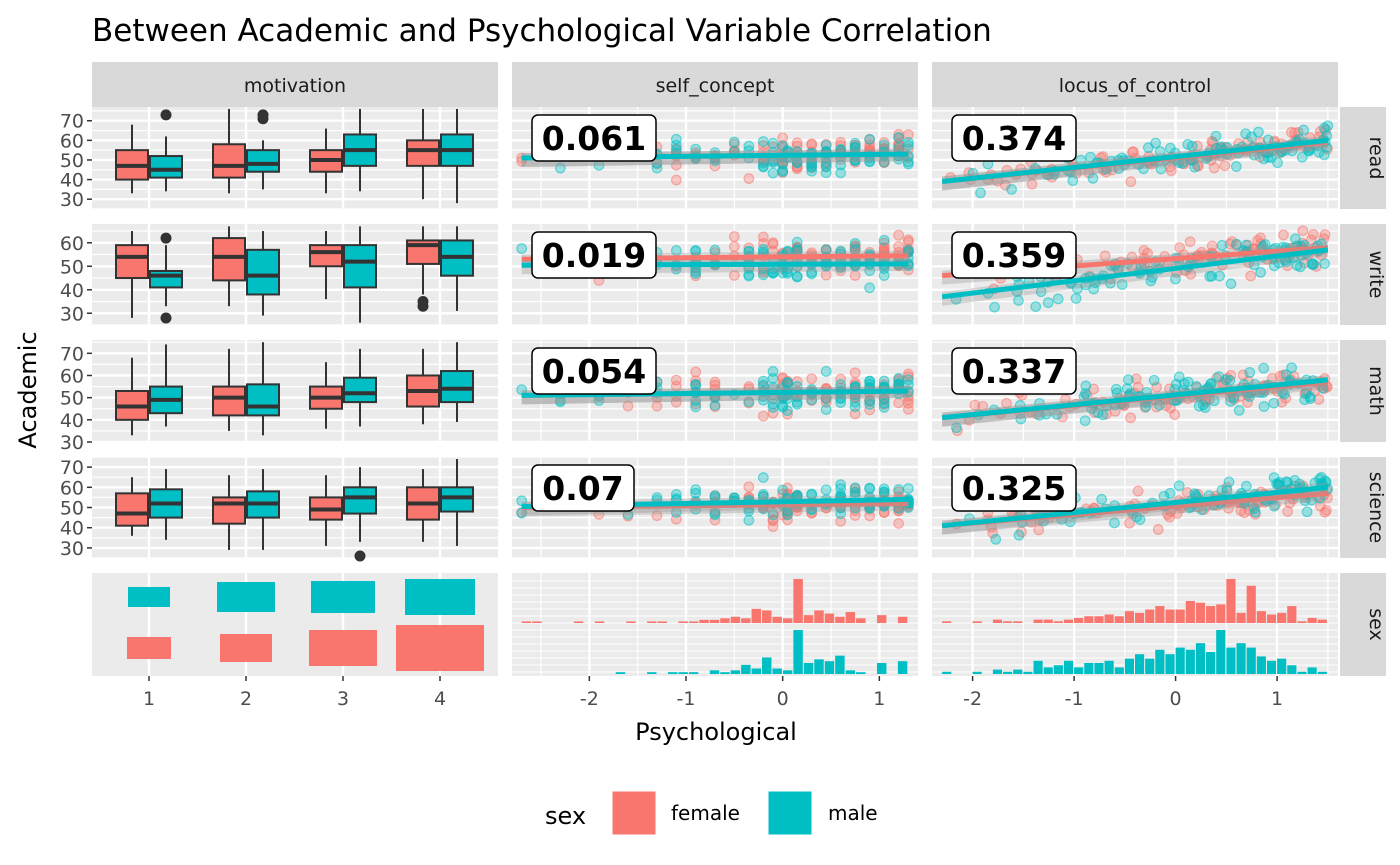 Image resolution: width=1400 pixels, height=865 pixels. What do you see at coordinates (246, 648) in the screenshot?
I see `mosaic-tile-female` at bounding box center [246, 648].